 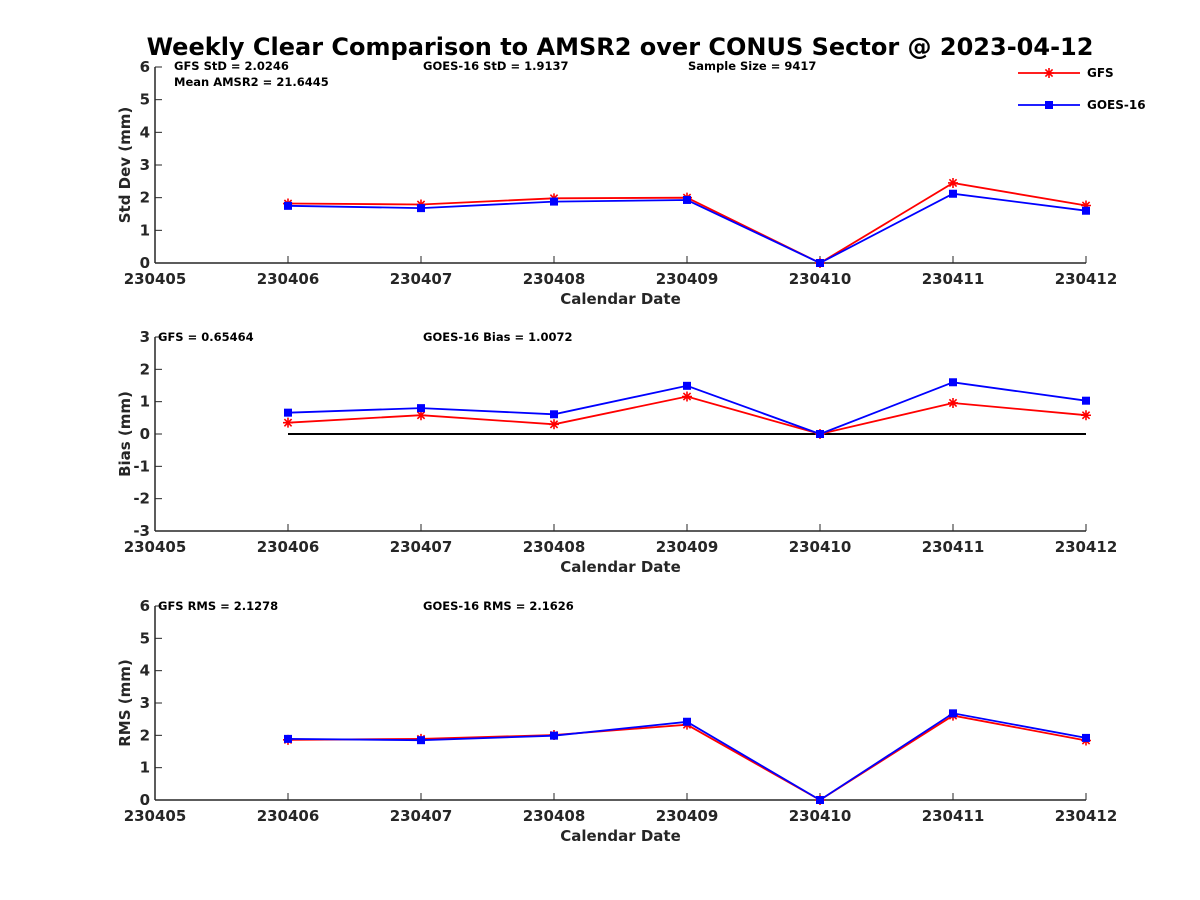 What do you see at coordinates (141, 466) in the screenshot?
I see `y-tick-label: -1` at bounding box center [141, 466].